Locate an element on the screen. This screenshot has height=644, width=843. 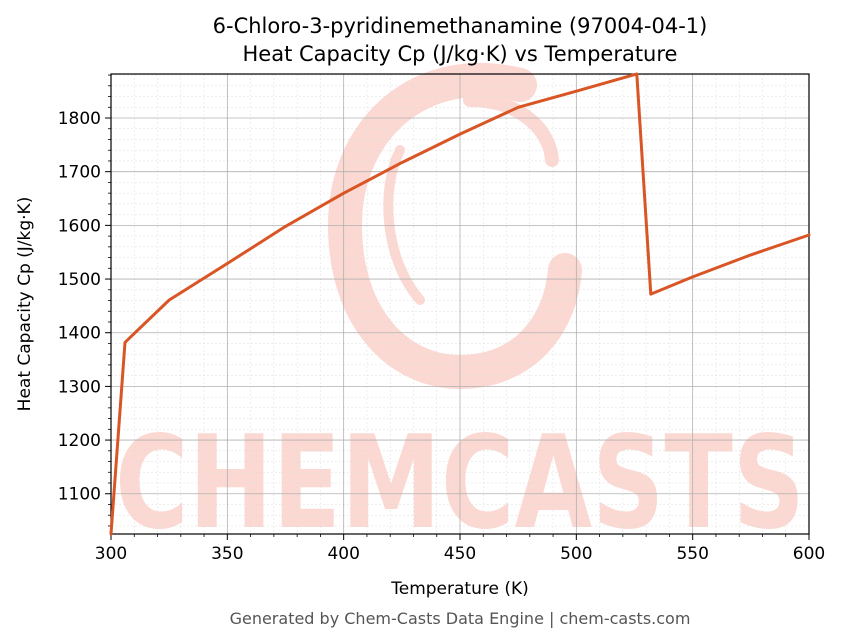
y-tick-label: 1600 is located at coordinates (79, 226).